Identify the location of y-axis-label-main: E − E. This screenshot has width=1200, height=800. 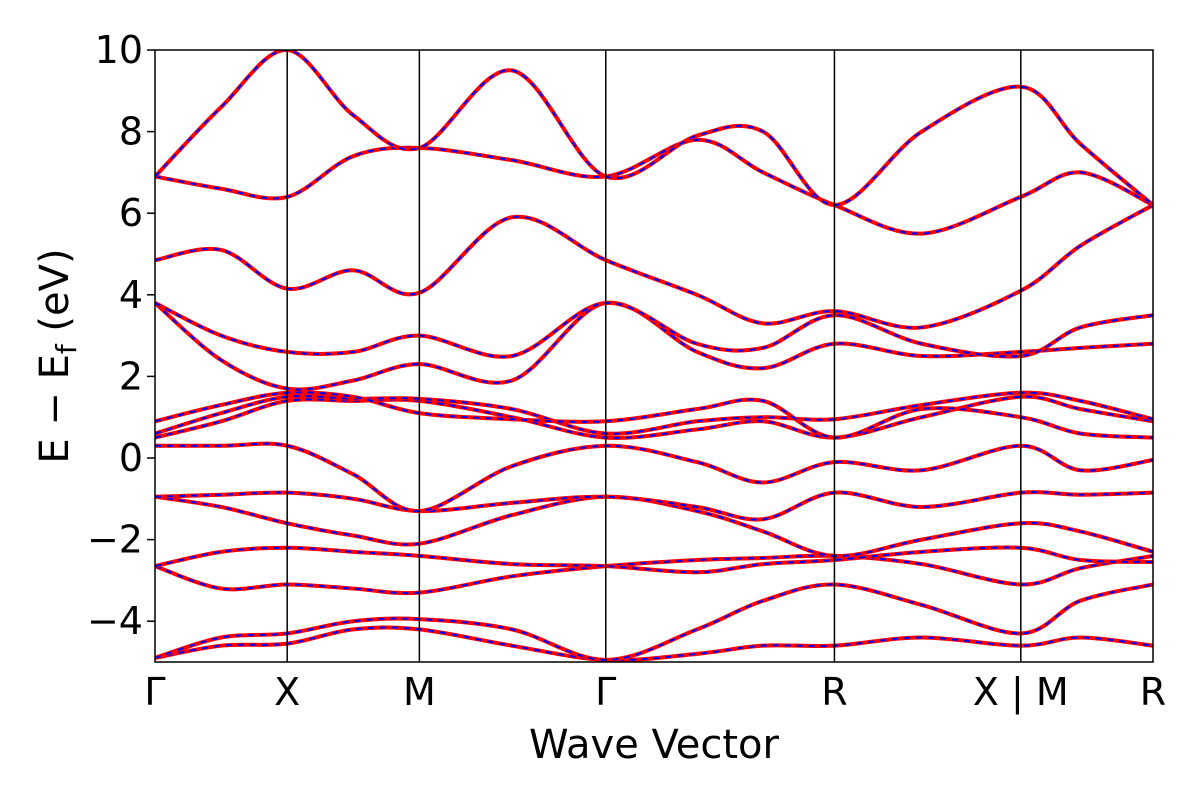
(55, 409).